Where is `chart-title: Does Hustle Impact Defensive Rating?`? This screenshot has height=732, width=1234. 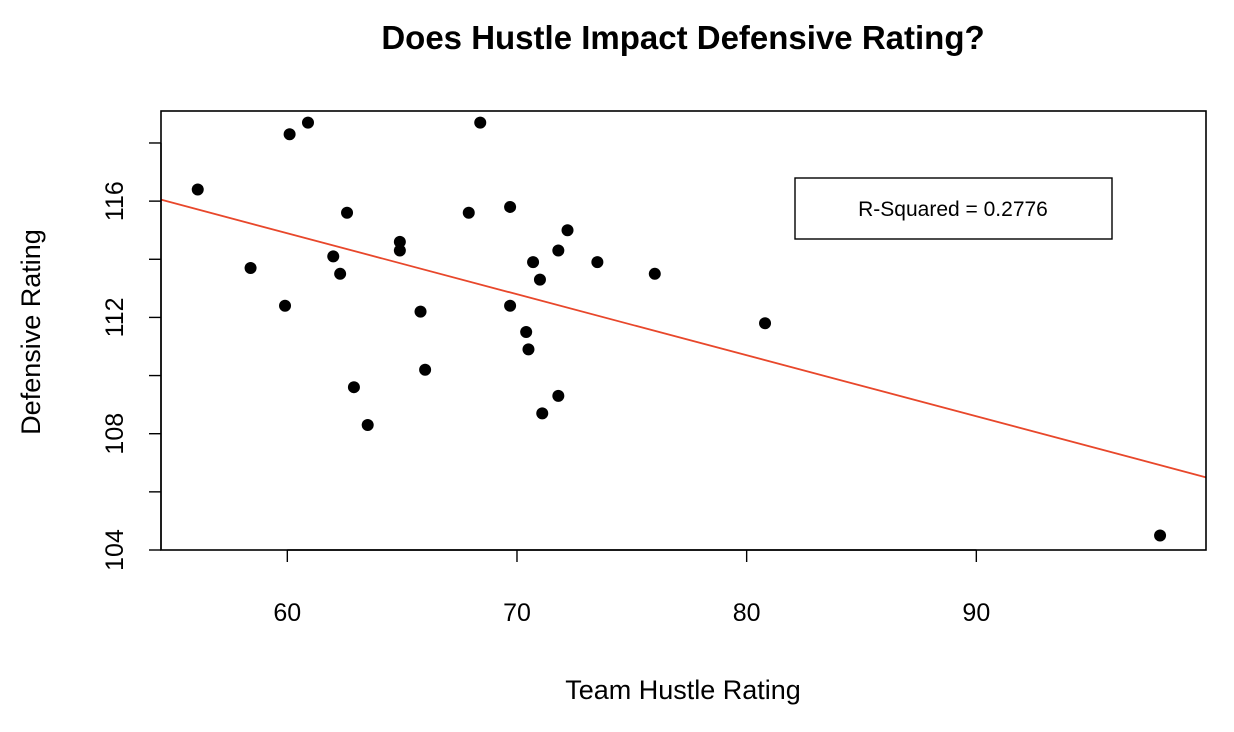 chart-title: Does Hustle Impact Defensive Rating? is located at coordinates (682, 37).